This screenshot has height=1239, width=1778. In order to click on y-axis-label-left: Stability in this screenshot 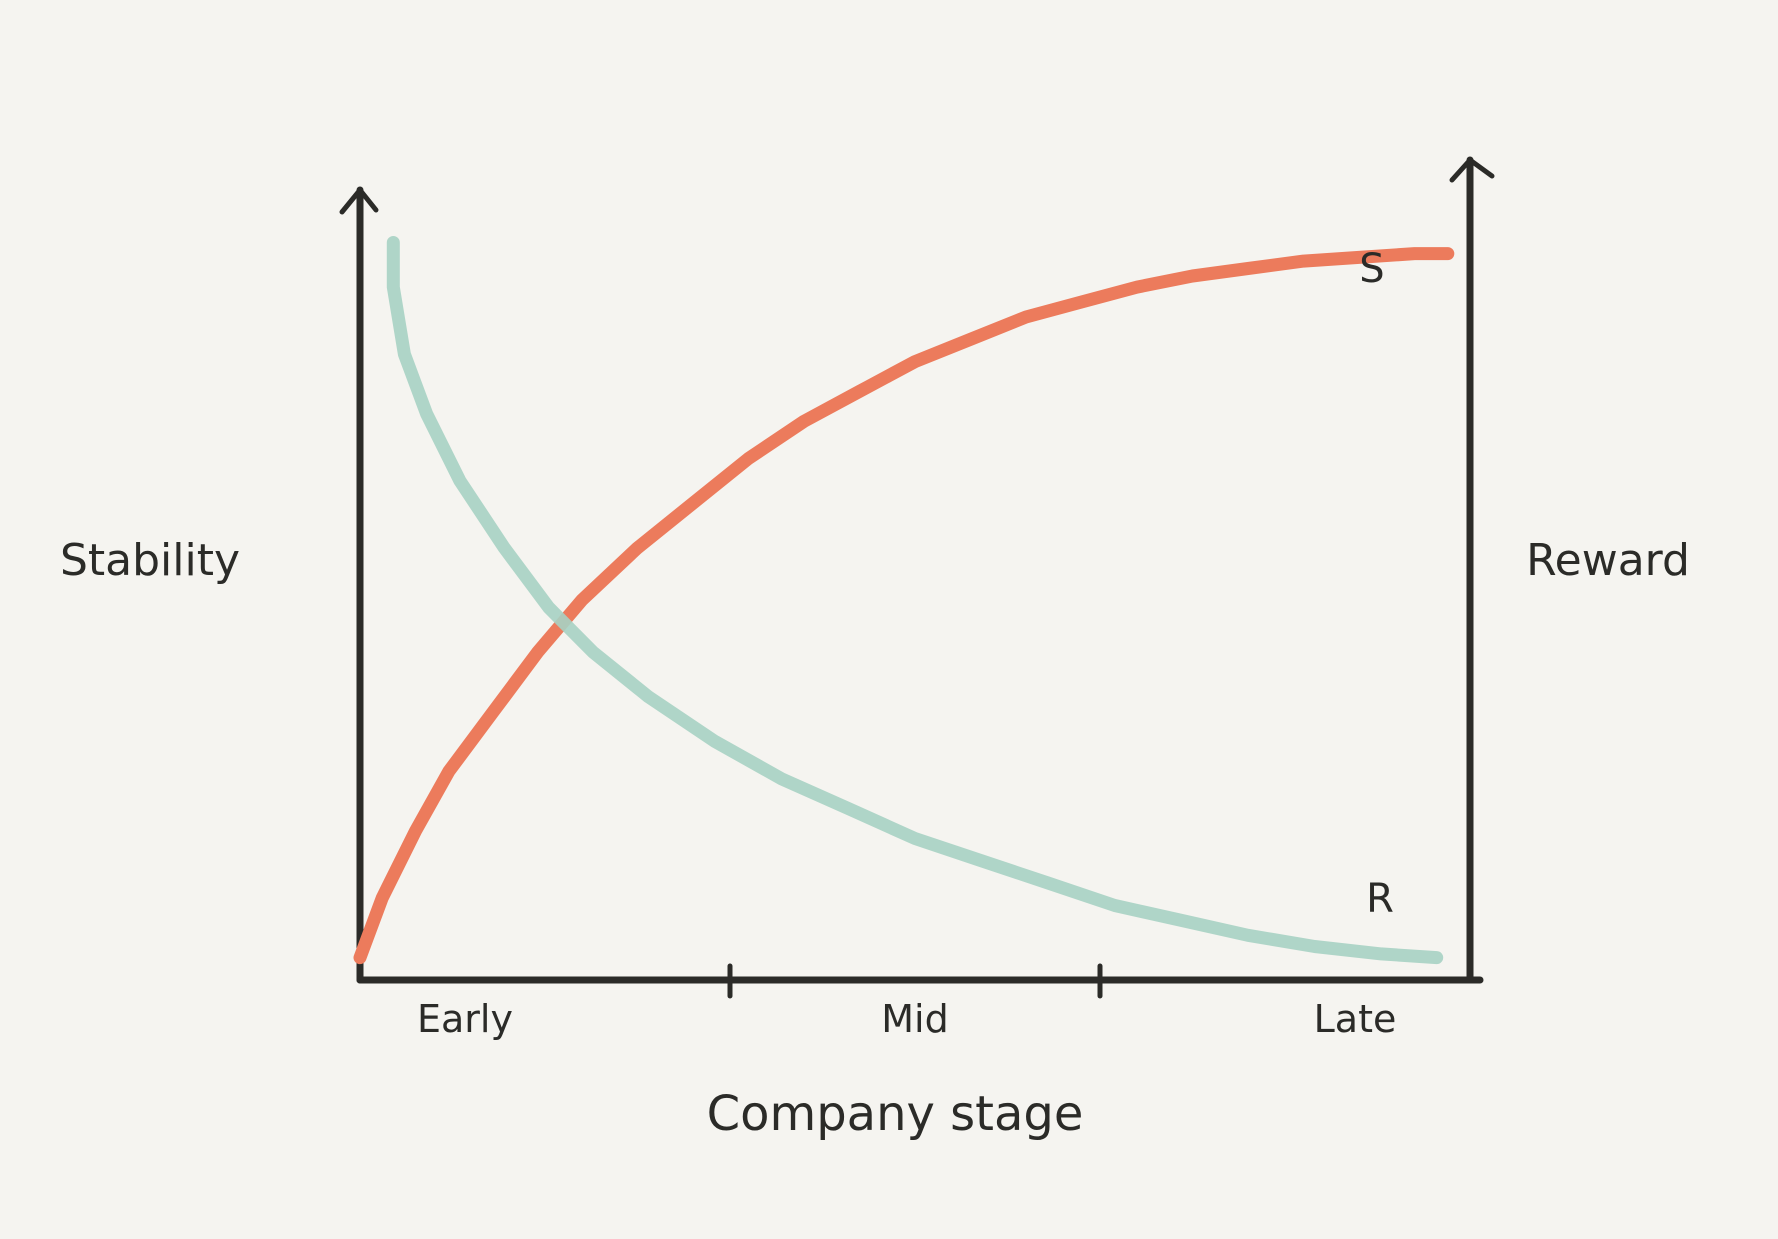, I will do `click(150, 560)`.